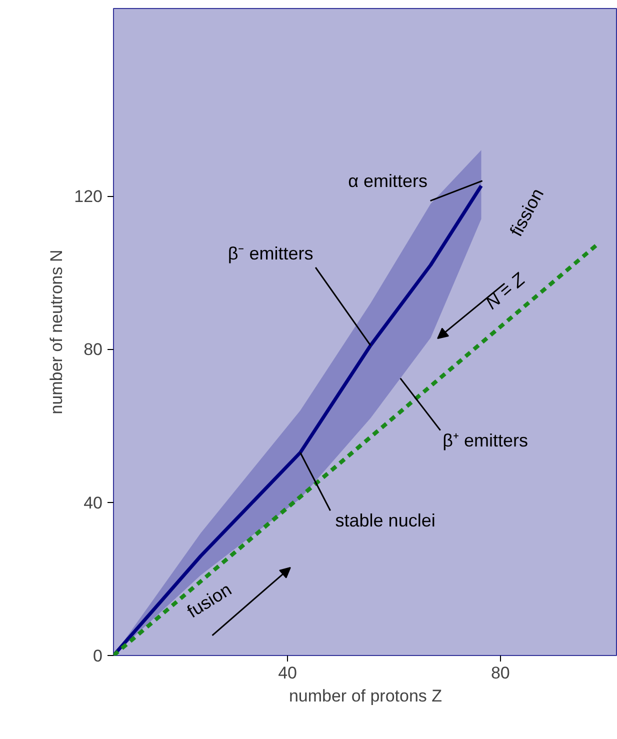  I want to click on annotation: stable nuclei, so click(385, 520).